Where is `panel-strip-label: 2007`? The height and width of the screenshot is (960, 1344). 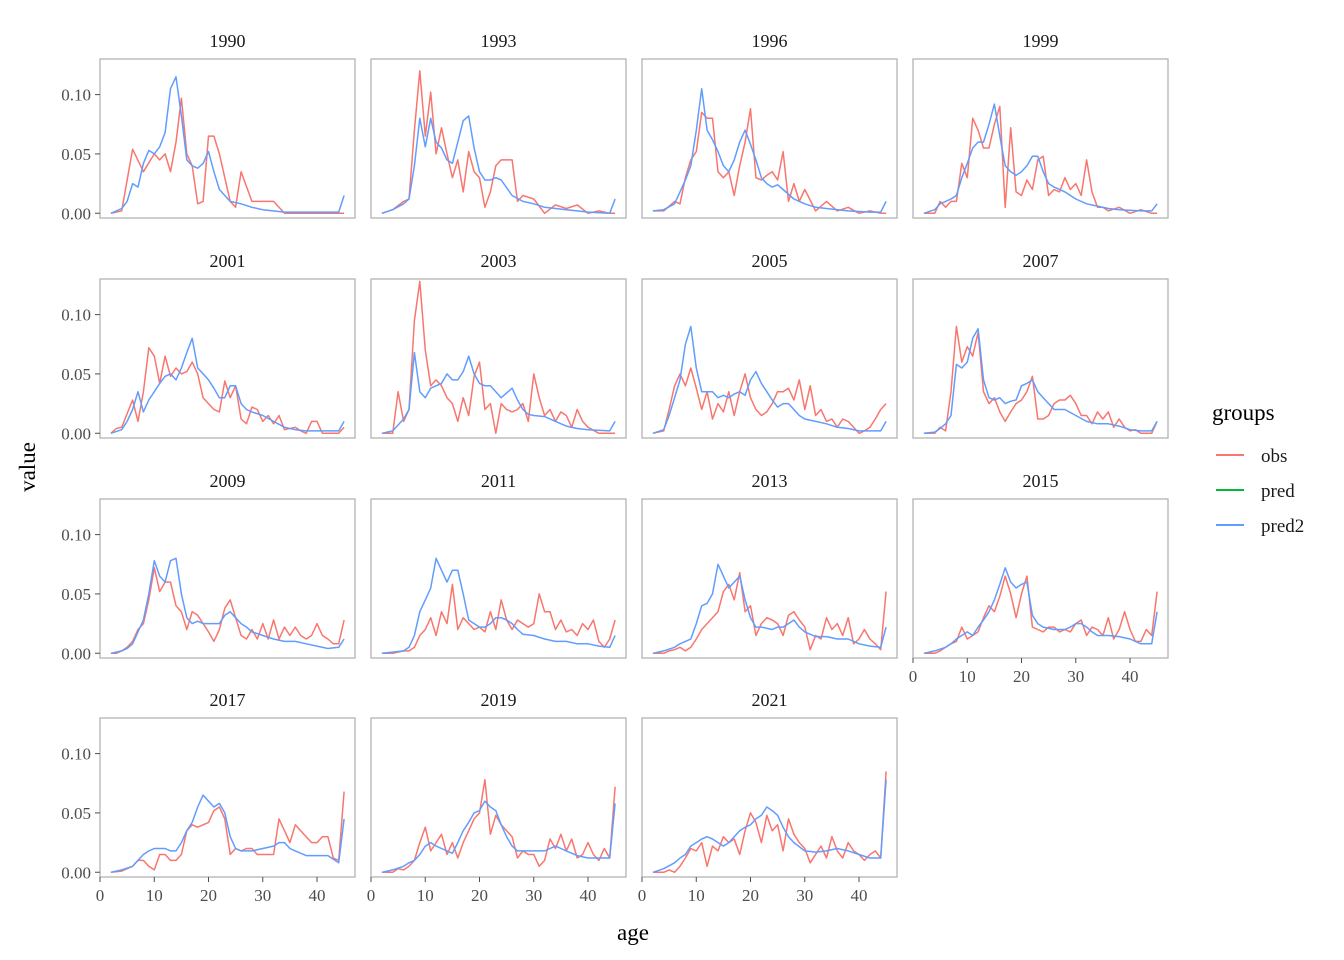 panel-strip-label: 2007 is located at coordinates (1041, 261).